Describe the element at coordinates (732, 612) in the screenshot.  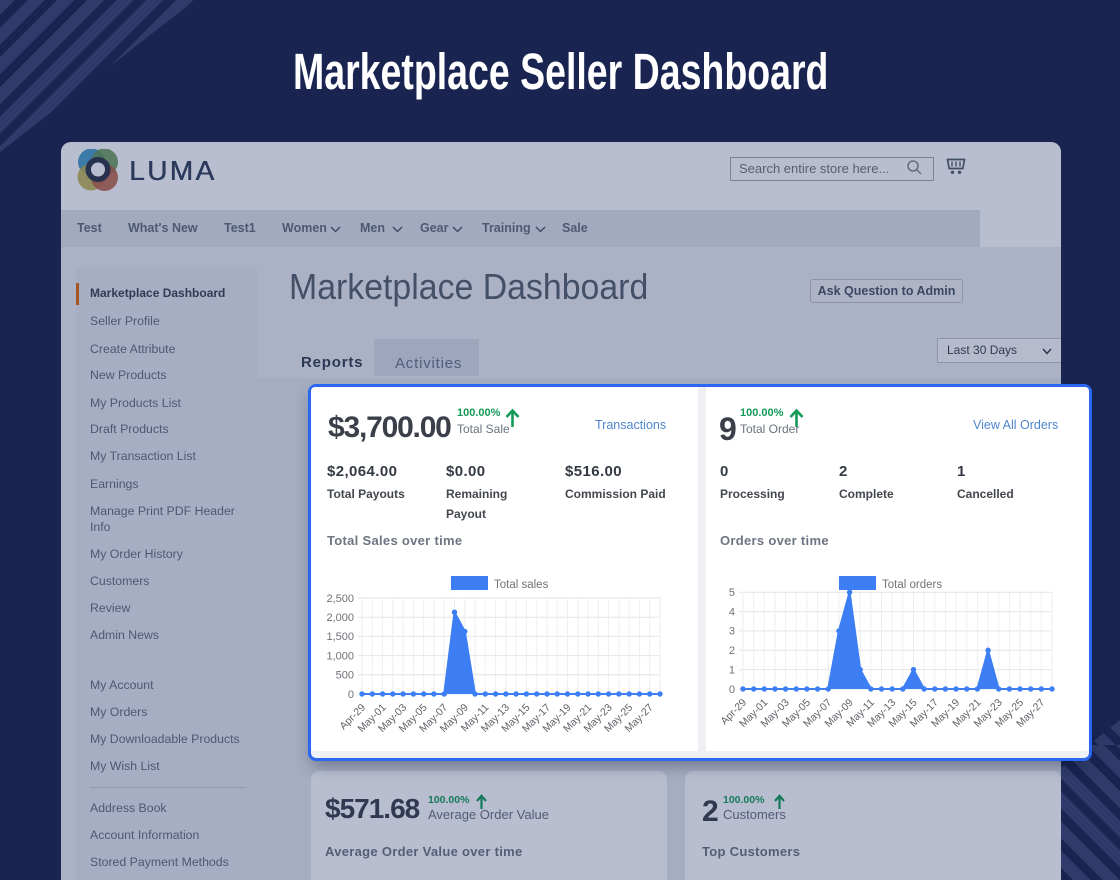
I see `svg-text: 4` at that location.